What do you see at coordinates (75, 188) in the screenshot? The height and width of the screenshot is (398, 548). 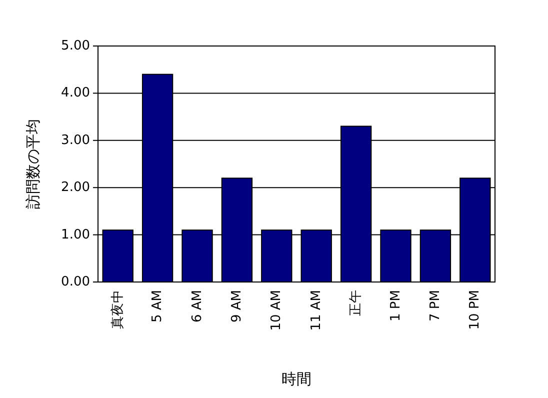 I see `y-tick-label: 2.00` at bounding box center [75, 188].